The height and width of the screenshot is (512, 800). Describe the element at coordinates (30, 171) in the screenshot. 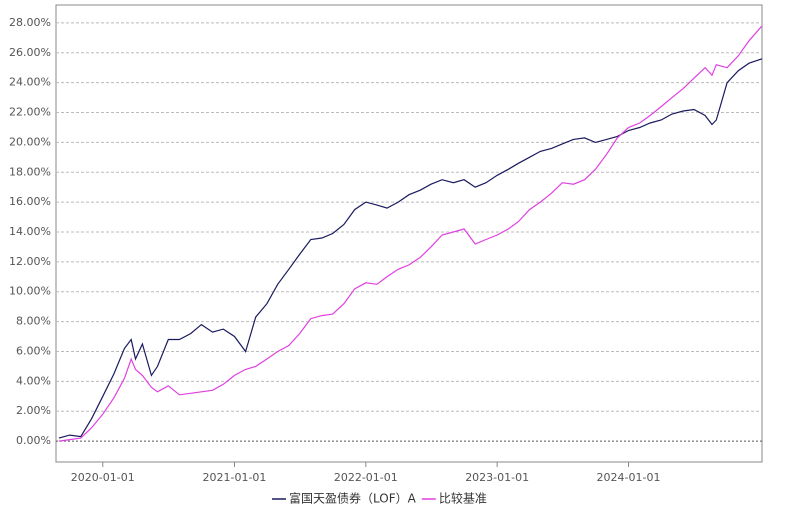

I see `y-tick-label: 18.00%` at that location.